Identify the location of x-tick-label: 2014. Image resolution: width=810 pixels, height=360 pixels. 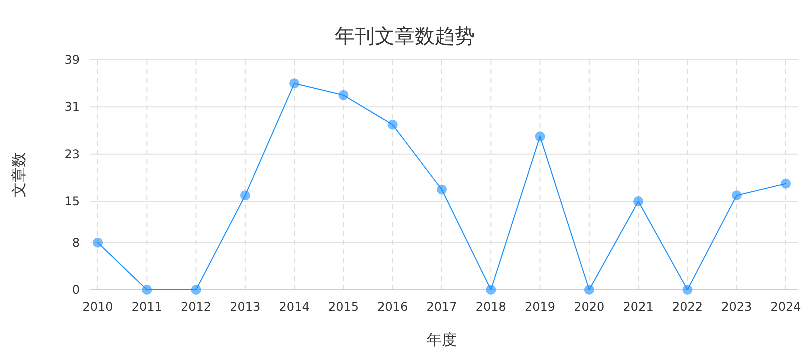
(294, 307).